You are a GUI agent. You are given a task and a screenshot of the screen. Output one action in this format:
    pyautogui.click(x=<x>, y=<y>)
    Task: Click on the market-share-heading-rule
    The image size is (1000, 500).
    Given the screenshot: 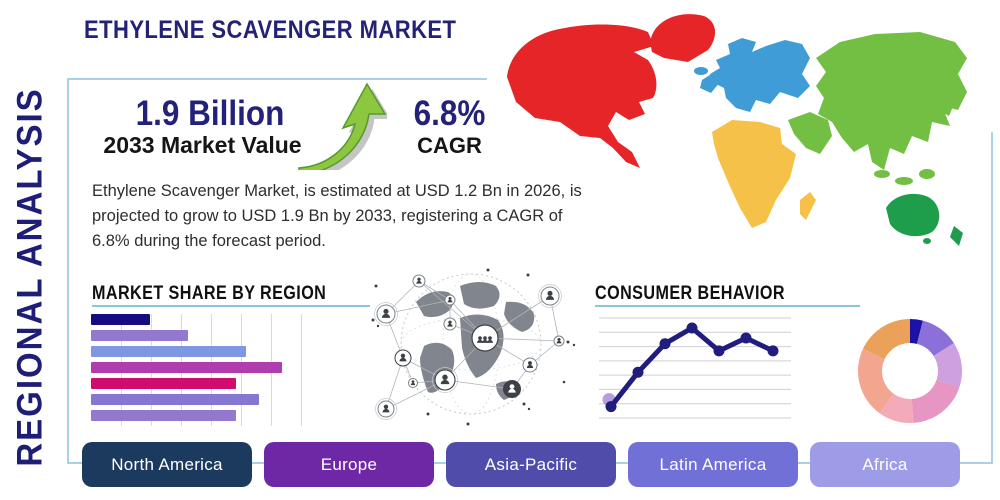 What is the action you would take?
    pyautogui.click(x=231, y=306)
    